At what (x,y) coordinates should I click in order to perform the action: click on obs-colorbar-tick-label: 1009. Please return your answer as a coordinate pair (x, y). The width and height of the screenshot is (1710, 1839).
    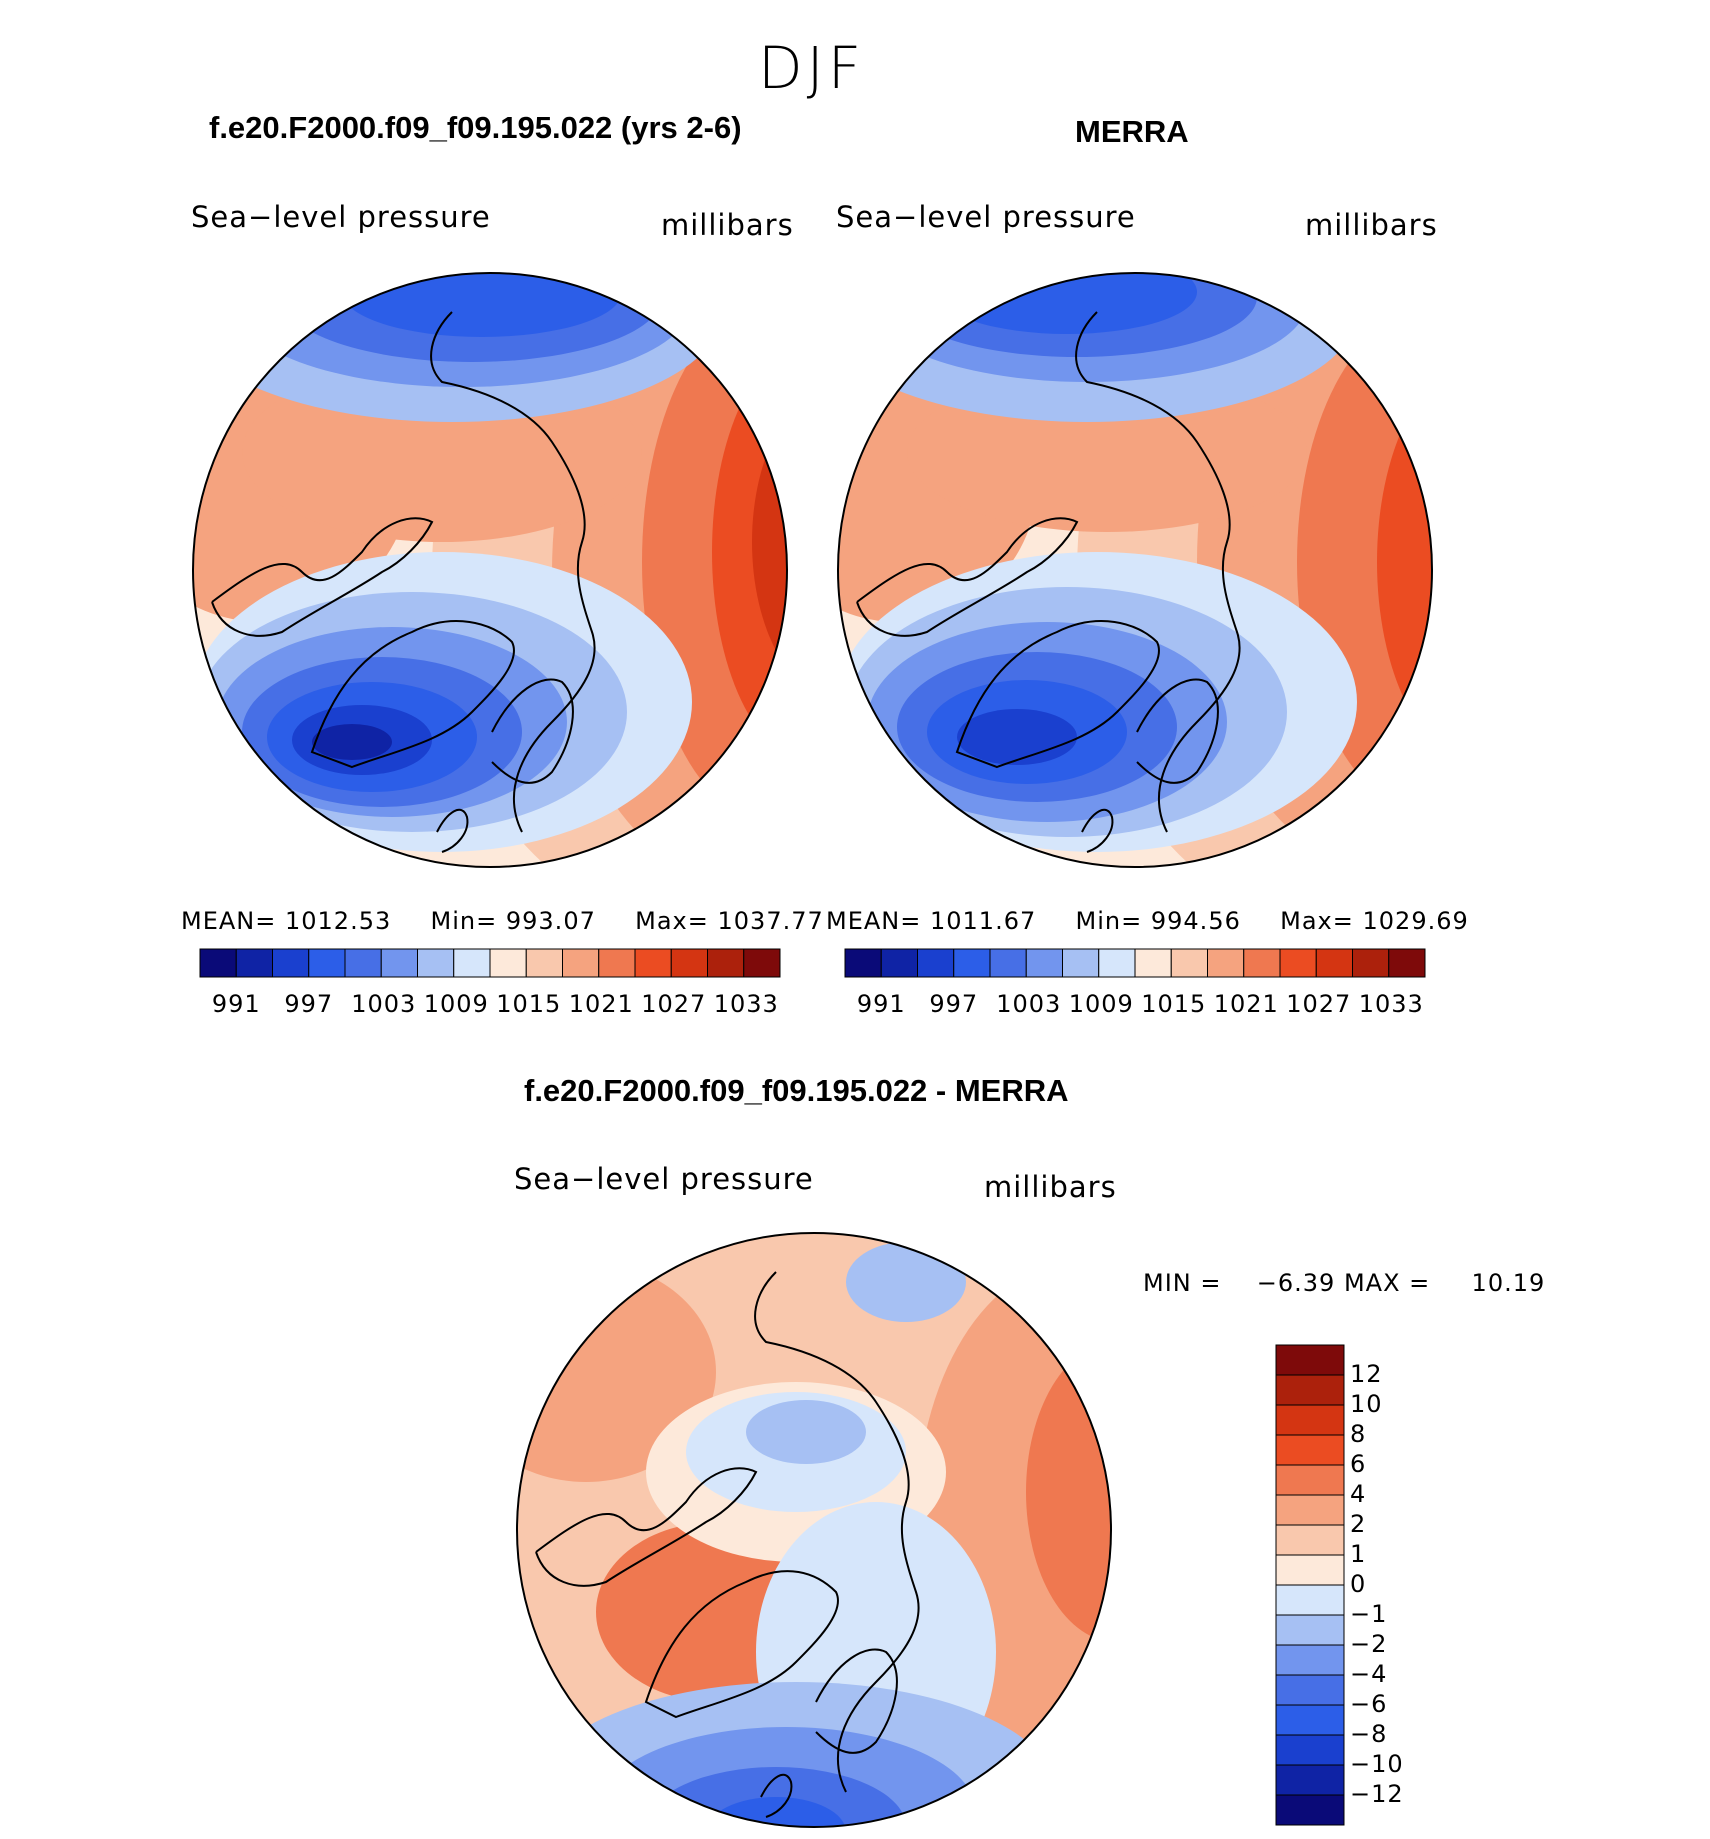
    Looking at the image, I should click on (1101, 1004).